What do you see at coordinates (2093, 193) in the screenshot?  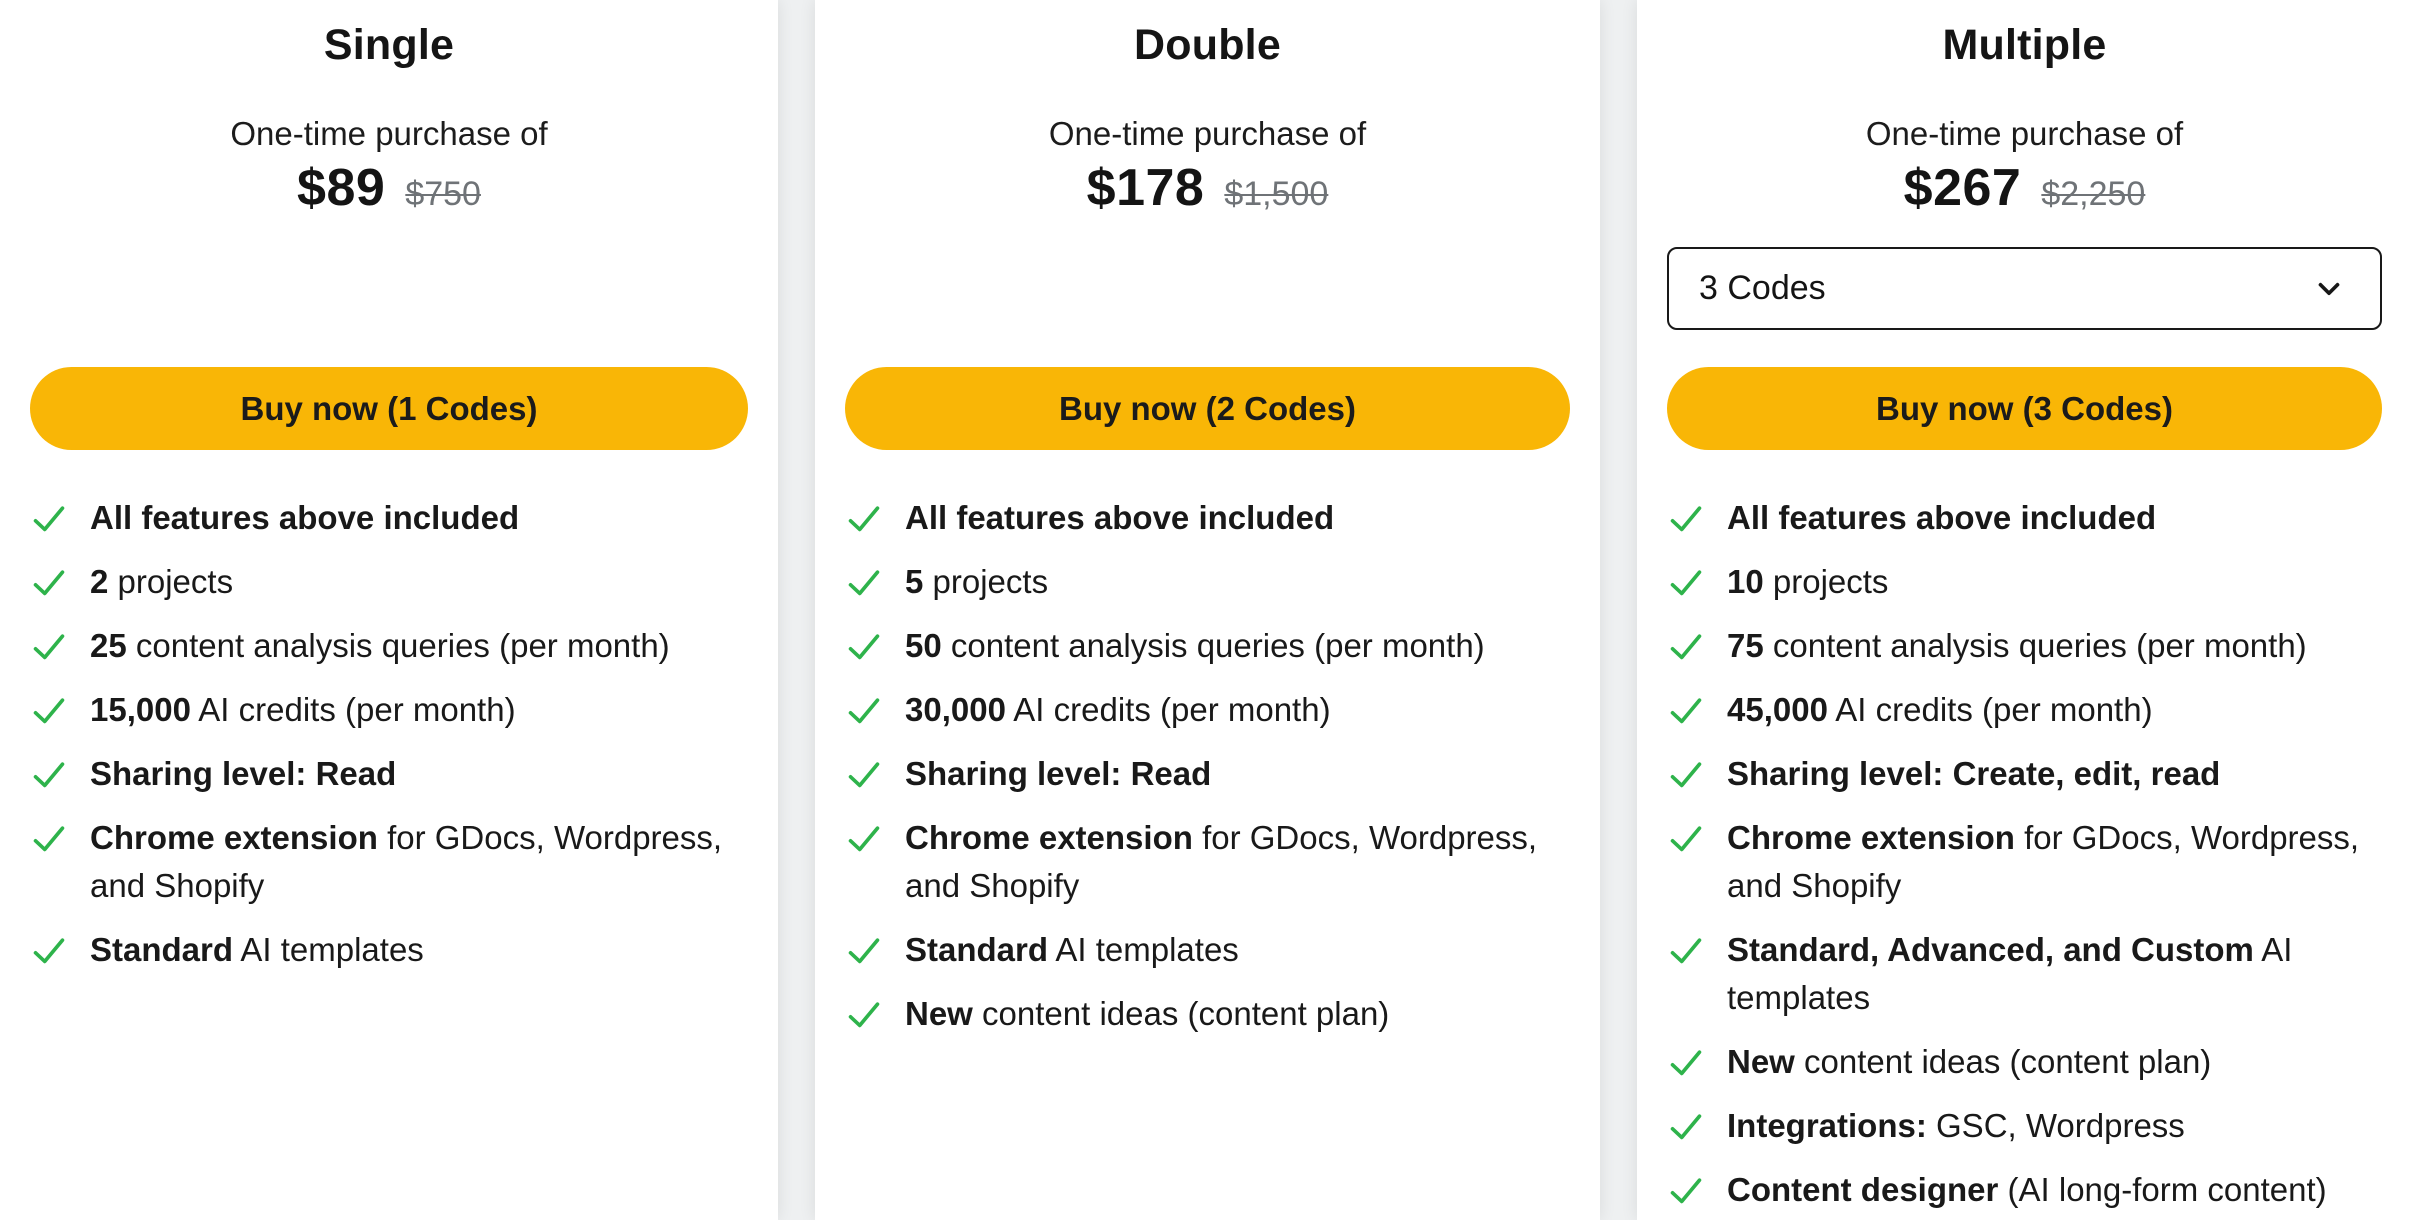 I see `plan-old-price: $2,250` at bounding box center [2093, 193].